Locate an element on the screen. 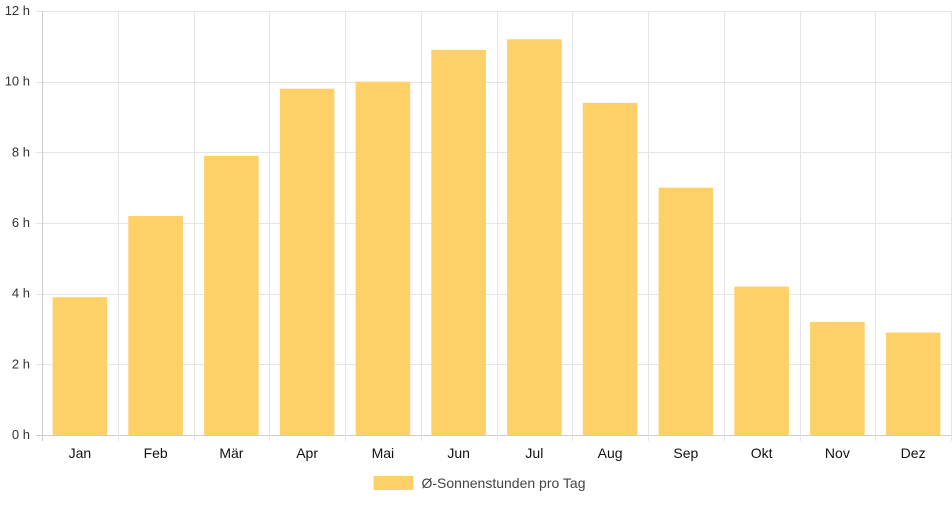  bar-jan is located at coordinates (80, 366).